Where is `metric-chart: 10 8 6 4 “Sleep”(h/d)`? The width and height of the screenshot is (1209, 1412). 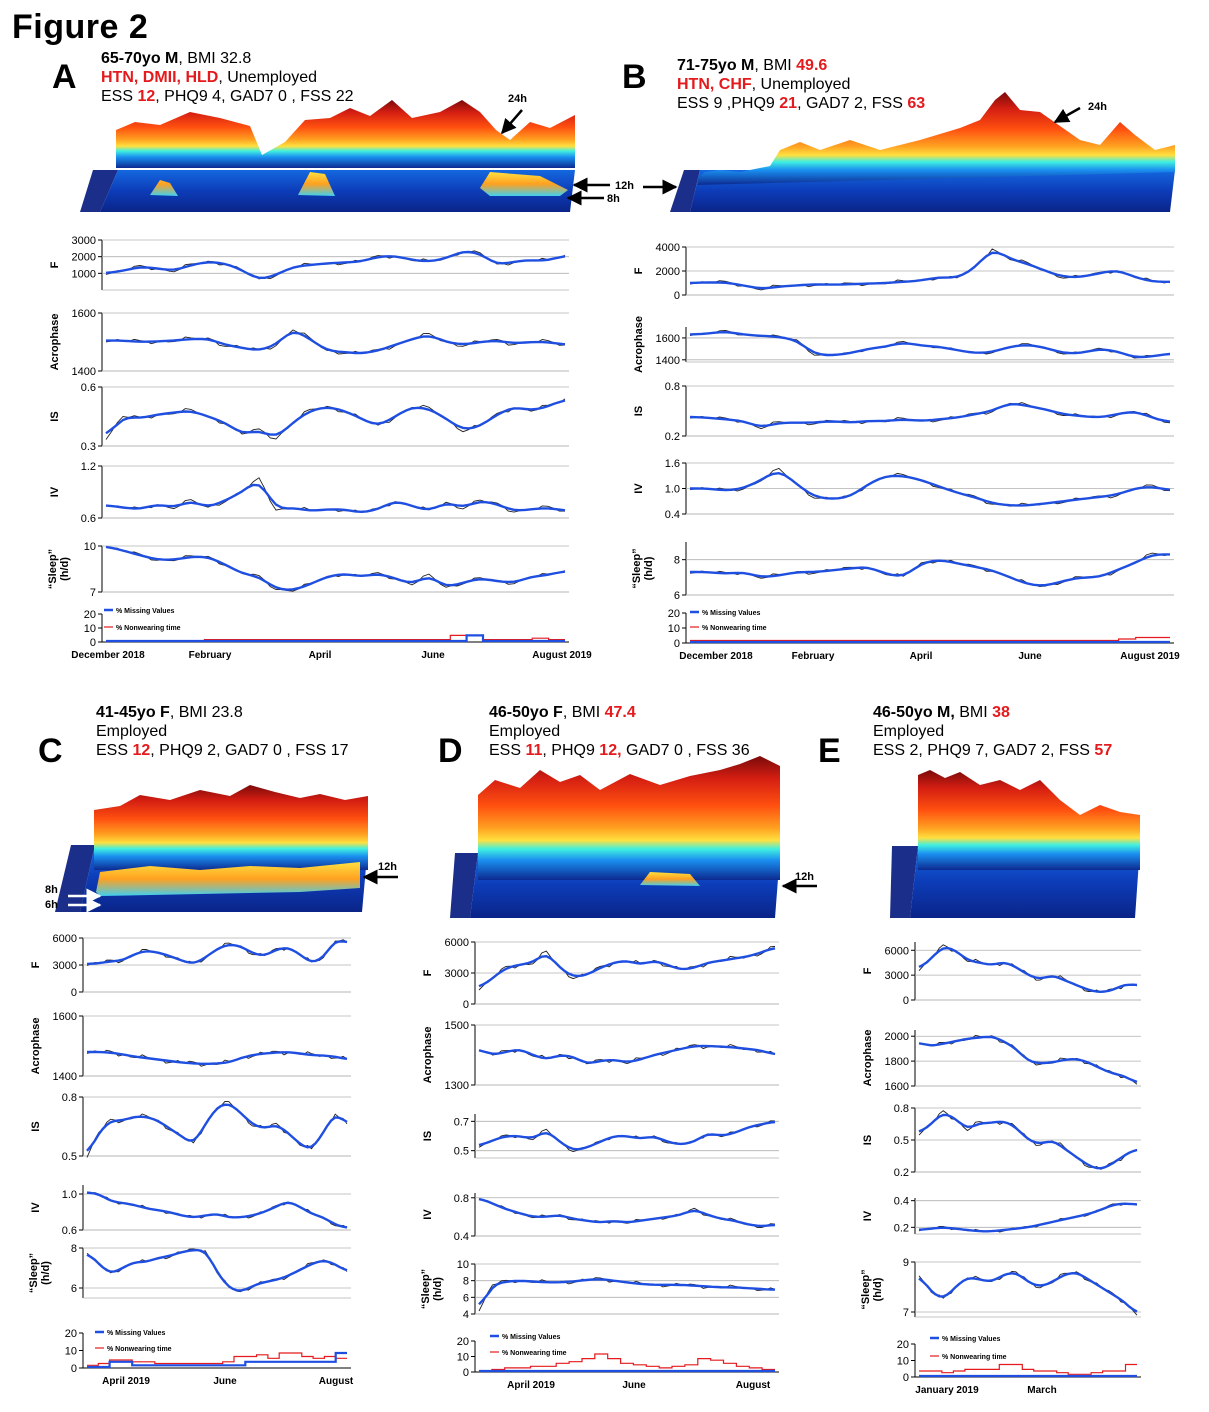 metric-chart: 10 8 6 4 “Sleep”(h/d) is located at coordinates (599, 1290).